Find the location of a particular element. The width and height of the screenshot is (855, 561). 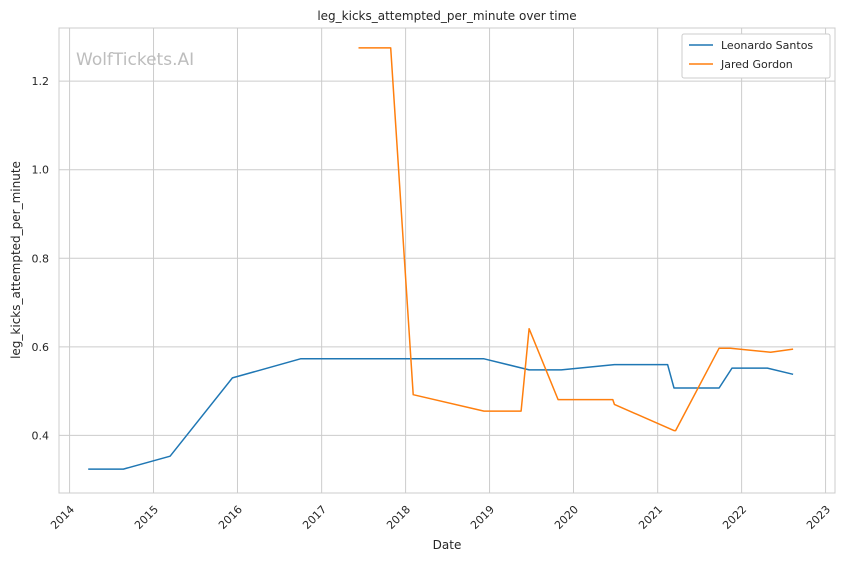

legend-label-jared-gordon: Jared Gordon is located at coordinates (756, 64).